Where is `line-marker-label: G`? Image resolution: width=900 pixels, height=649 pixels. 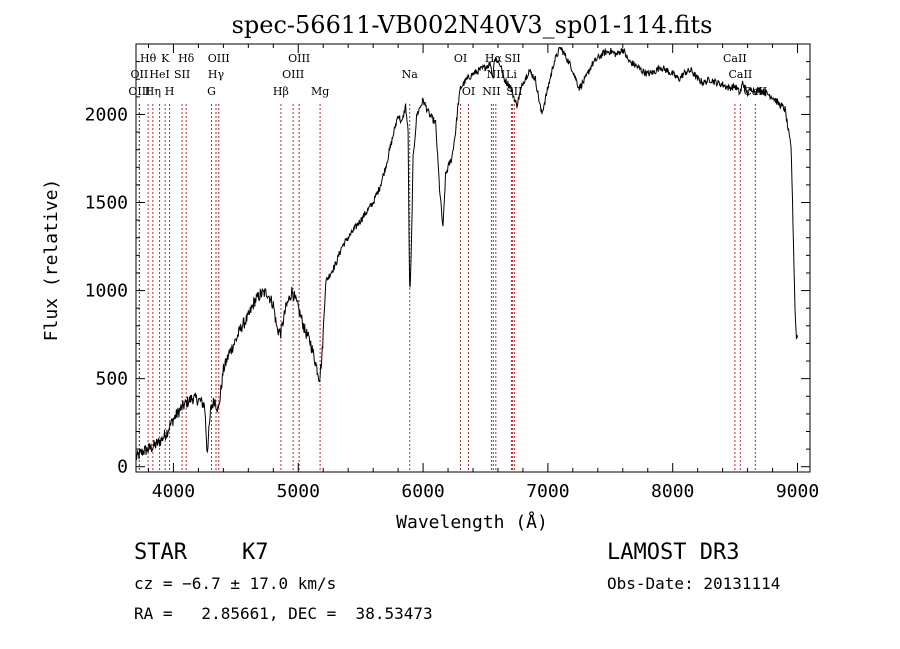 line-marker-label: G is located at coordinates (211, 91).